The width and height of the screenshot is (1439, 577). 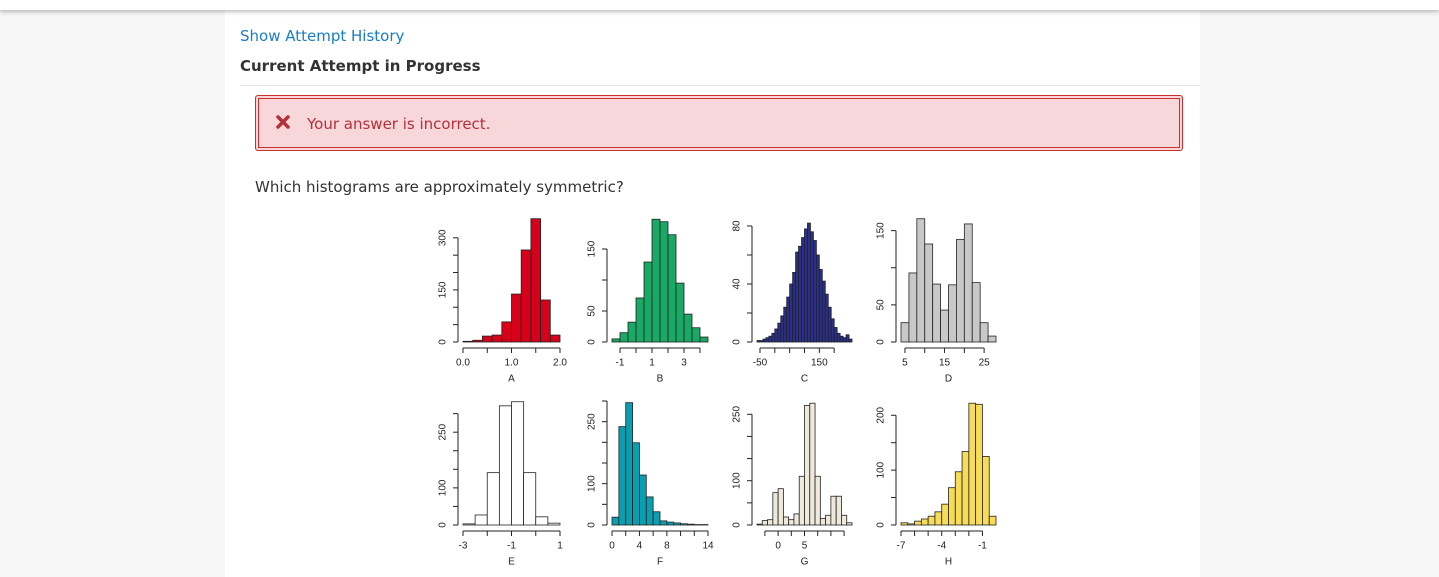 What do you see at coordinates (719, 5) in the screenshot?
I see `top-bar` at bounding box center [719, 5].